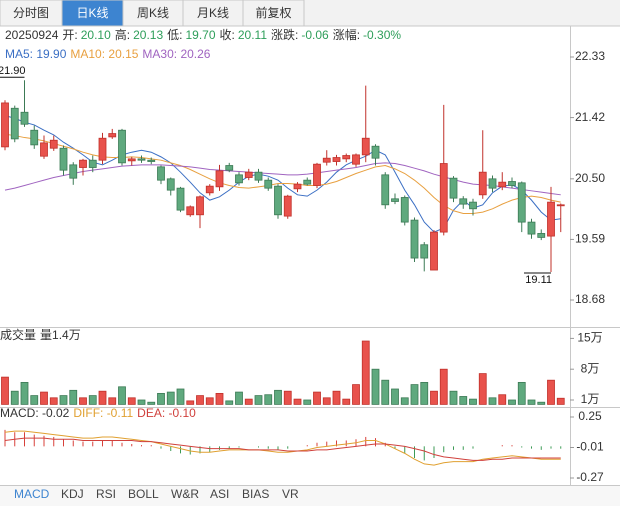  I want to click on indicator-tab: BIAS, so click(255, 494).